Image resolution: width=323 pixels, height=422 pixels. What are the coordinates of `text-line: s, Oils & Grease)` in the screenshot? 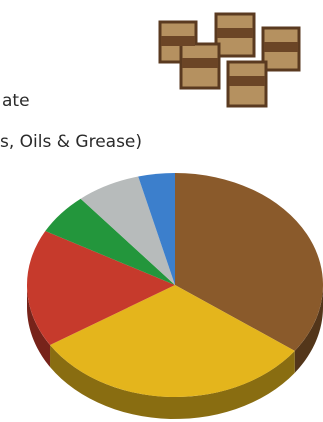 It's located at (71, 142).